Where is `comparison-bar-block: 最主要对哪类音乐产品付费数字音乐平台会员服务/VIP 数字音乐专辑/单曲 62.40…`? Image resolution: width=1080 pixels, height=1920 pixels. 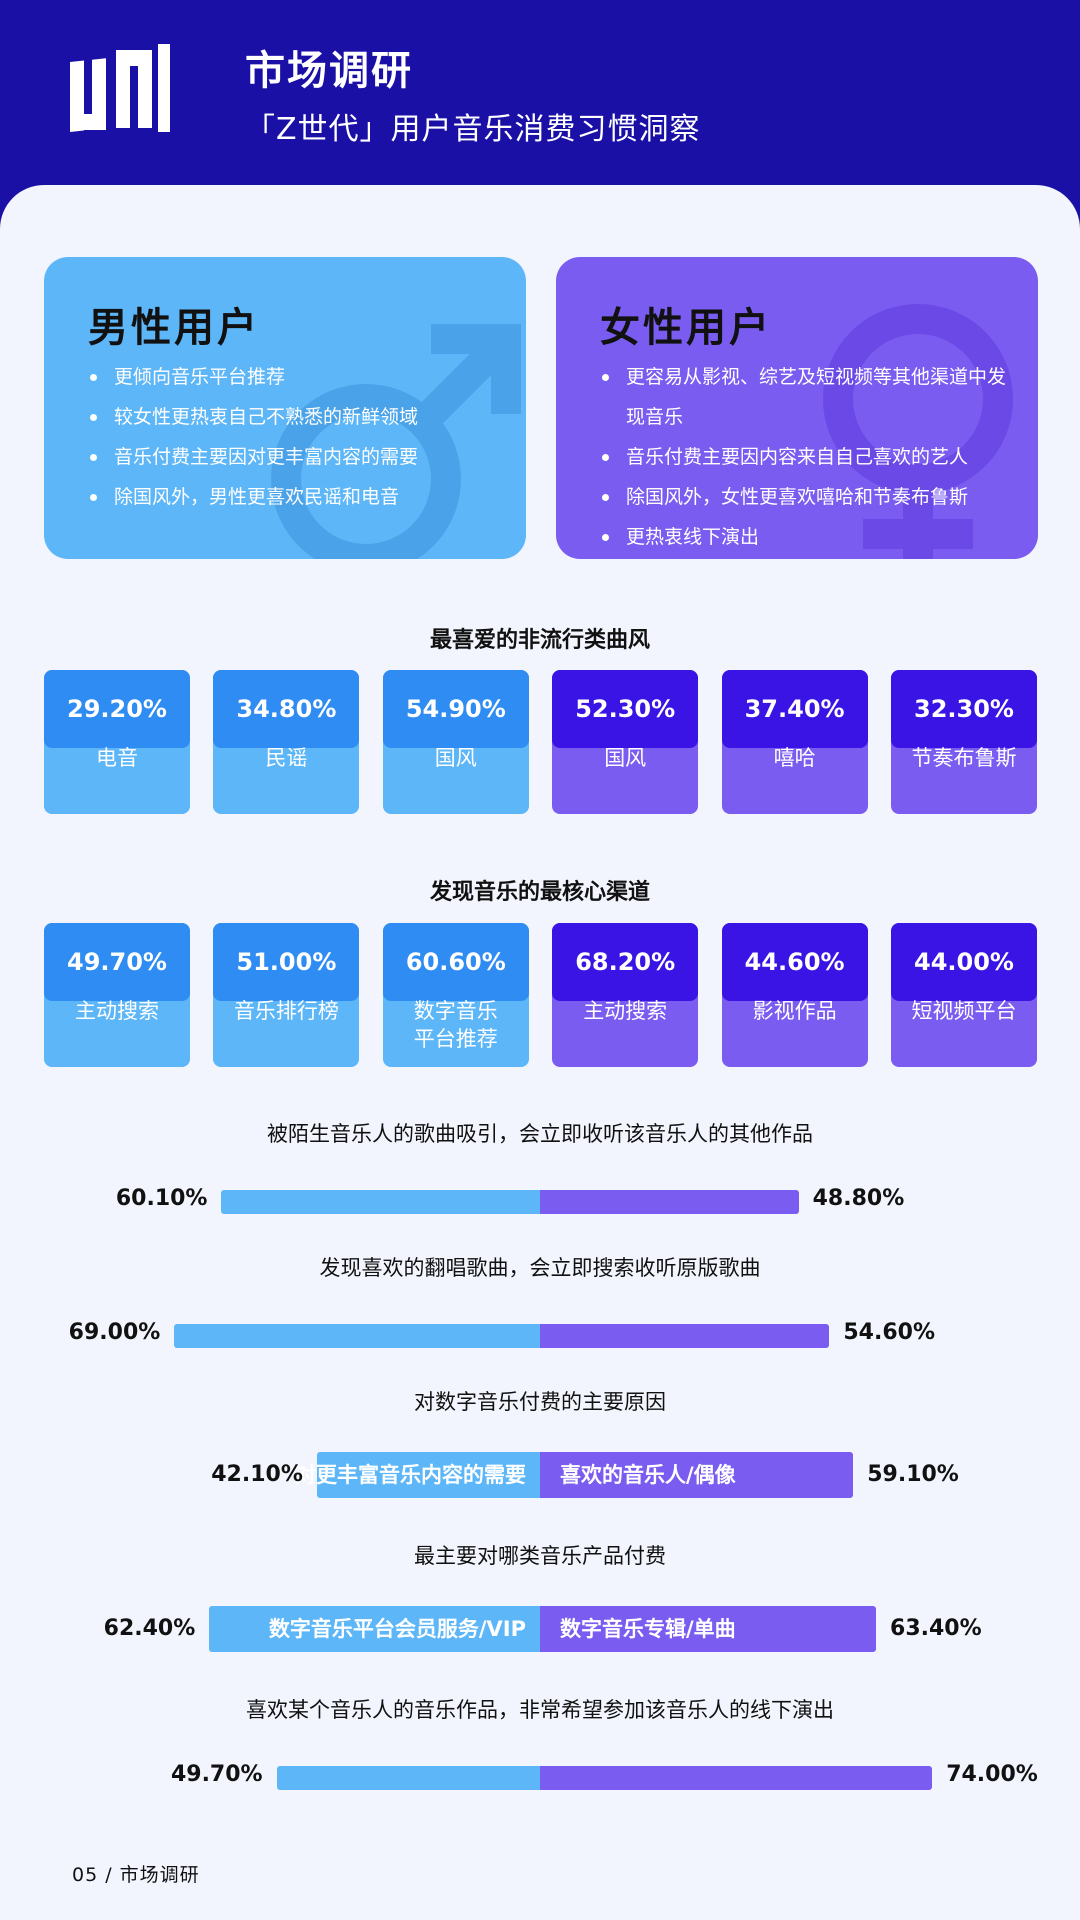 comparison-bar-block: 最主要对哪类音乐产品付费数字音乐平台会员服务/VIP 数字音乐专辑/单曲 62.40… is located at coordinates (540, 1596).